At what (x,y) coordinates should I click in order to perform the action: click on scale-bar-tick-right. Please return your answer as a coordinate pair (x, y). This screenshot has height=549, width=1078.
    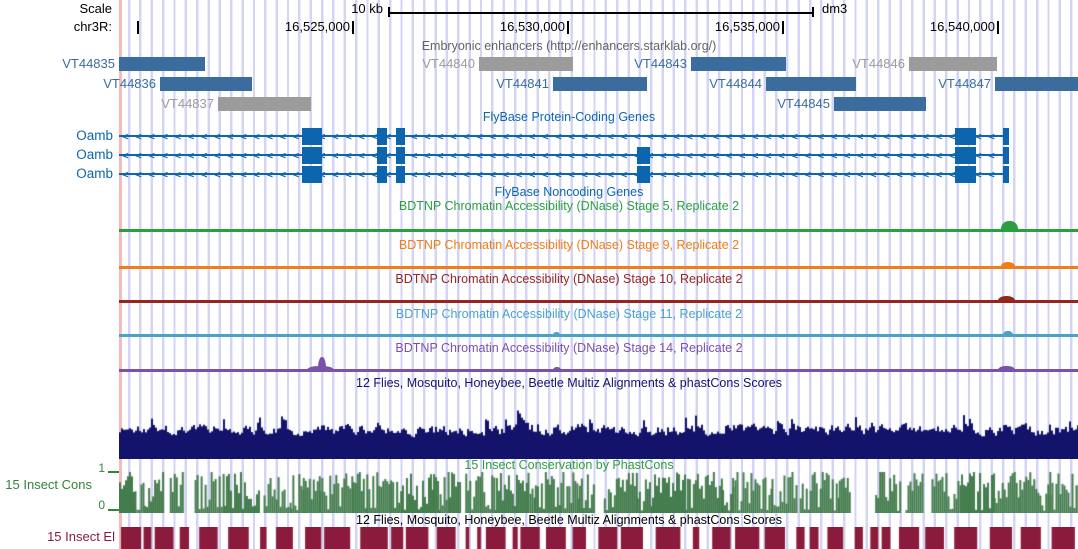
    Looking at the image, I should click on (813, 12).